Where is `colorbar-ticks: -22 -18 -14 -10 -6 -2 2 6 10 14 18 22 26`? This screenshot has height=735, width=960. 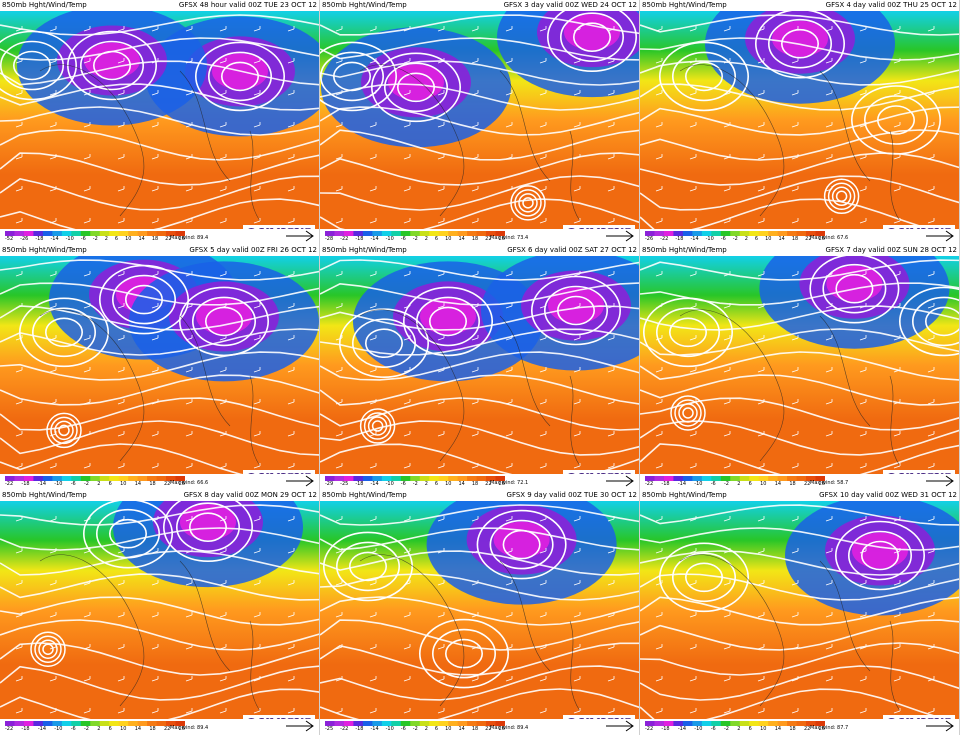
colorbar-ticks: -22 -18 -14 -10 -6 -2 2 6 10 14 18 22 26 is located at coordinates (95, 729).